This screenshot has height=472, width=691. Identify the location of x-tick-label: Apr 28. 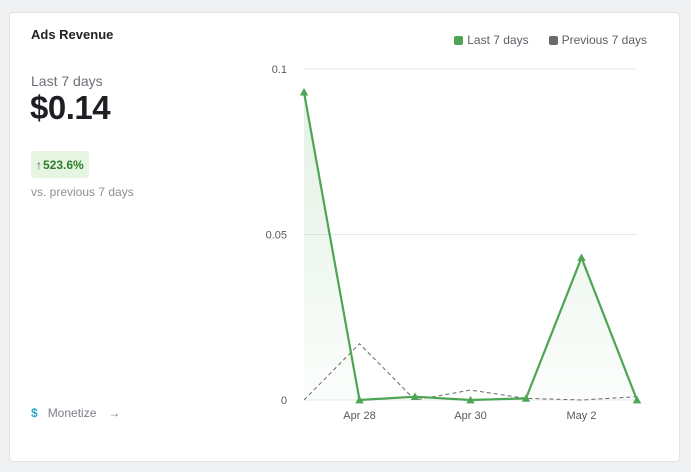
(359, 416).